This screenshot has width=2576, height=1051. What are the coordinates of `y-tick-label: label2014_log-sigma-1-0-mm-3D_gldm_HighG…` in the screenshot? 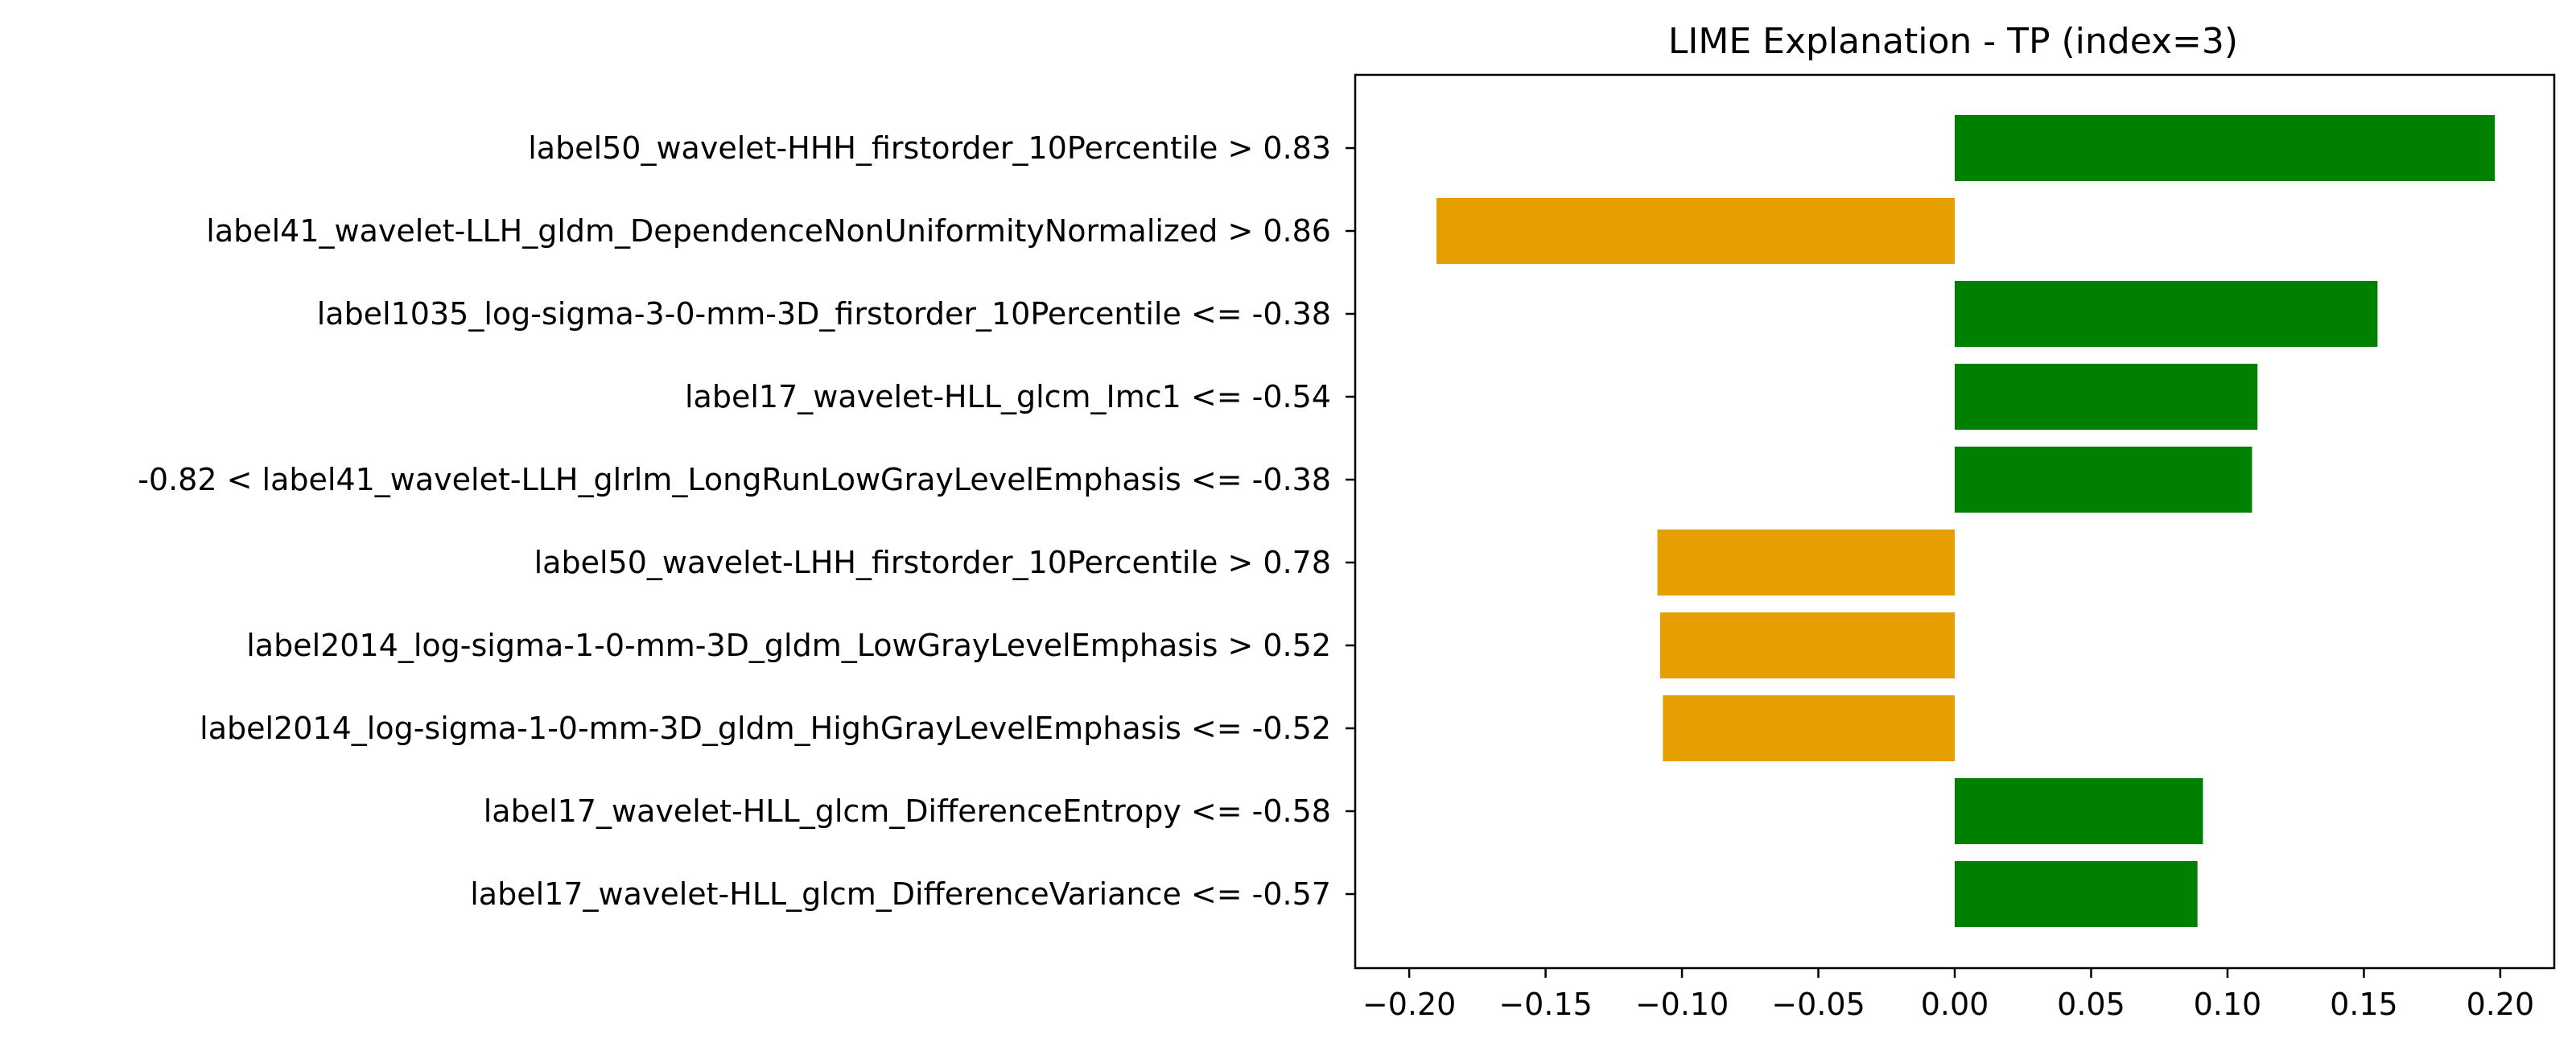 It's located at (765, 728).